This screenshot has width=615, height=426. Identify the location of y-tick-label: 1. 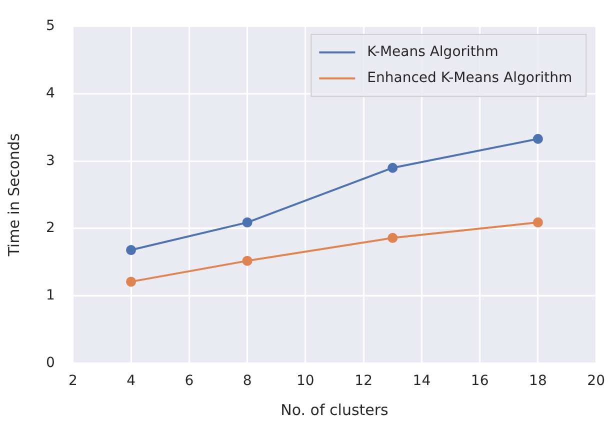
(50, 295).